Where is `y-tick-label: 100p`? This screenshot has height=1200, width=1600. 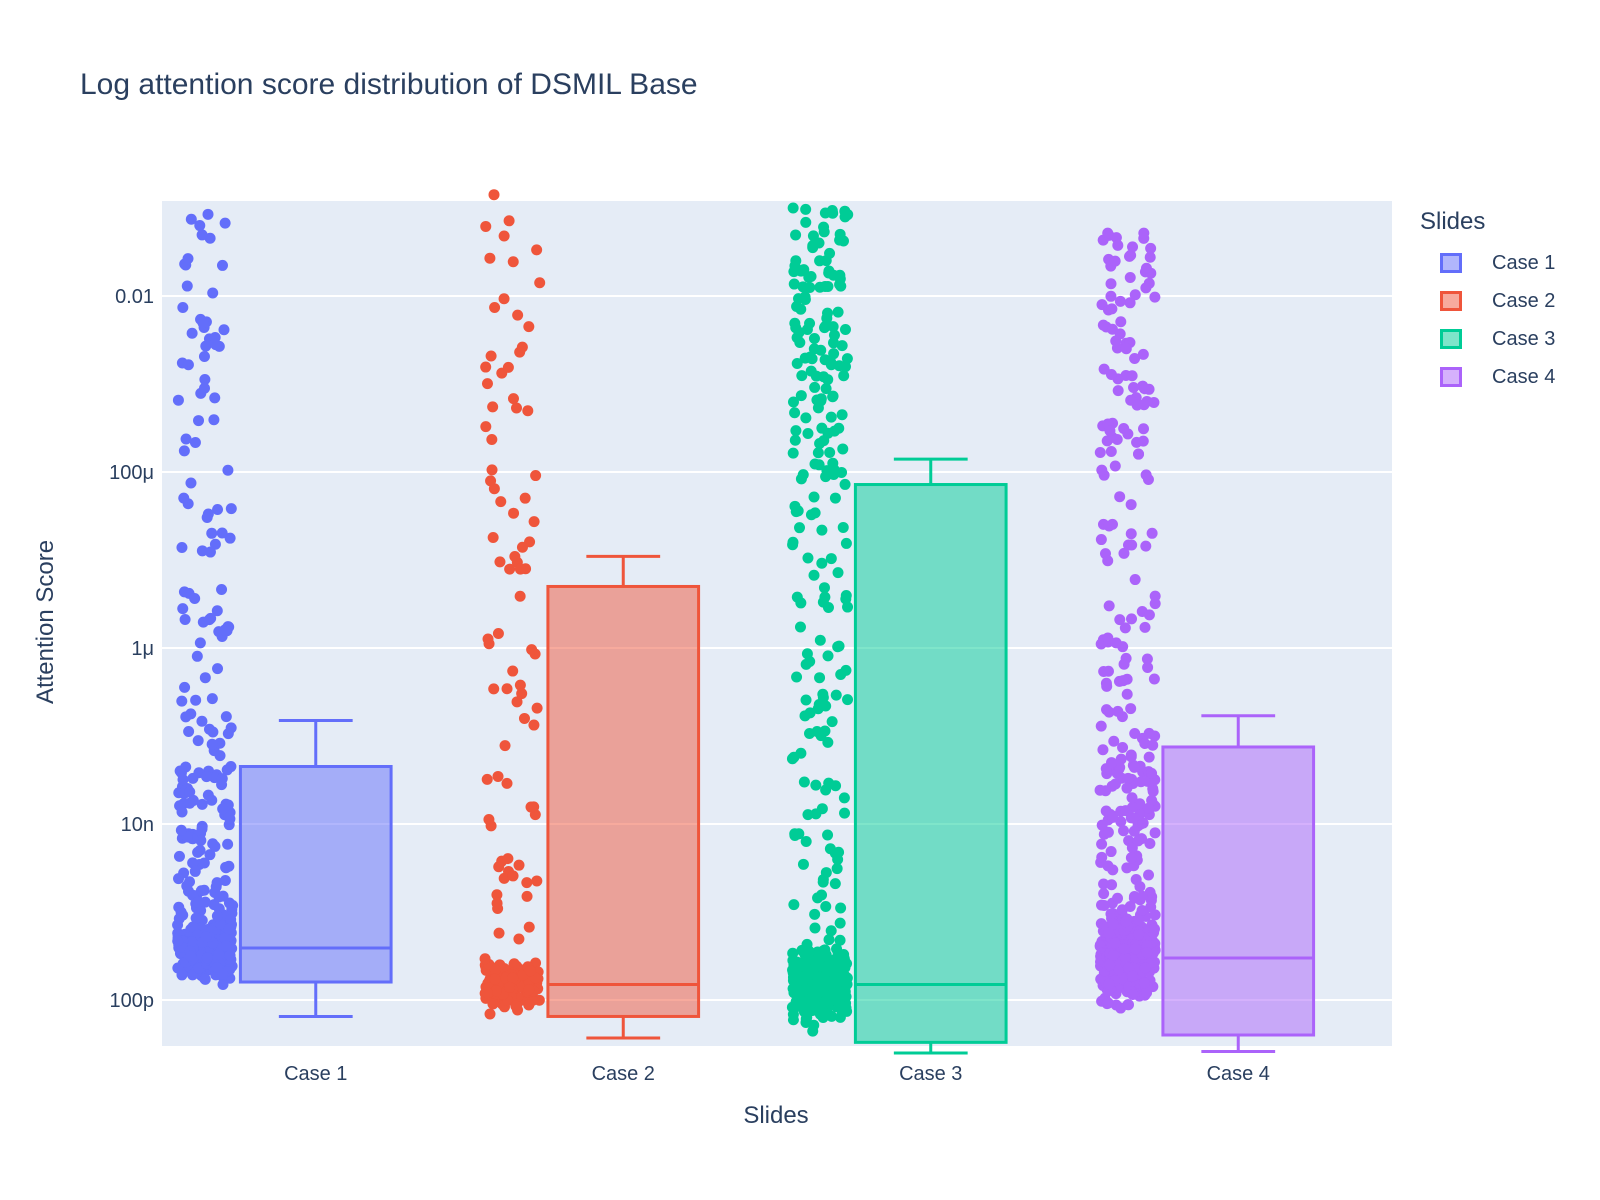
y-tick-label: 100p is located at coordinates (132, 1001).